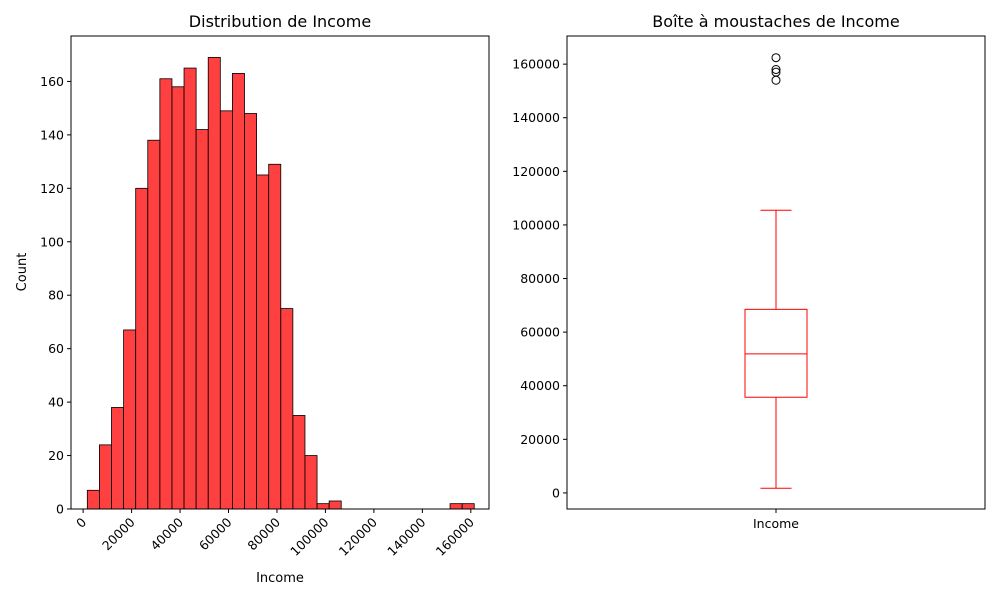 Image resolution: width=1000 pixels, height=600 pixels. Describe the element at coordinates (56, 402) in the screenshot. I see `histogram-y-tick-label: 40` at that location.